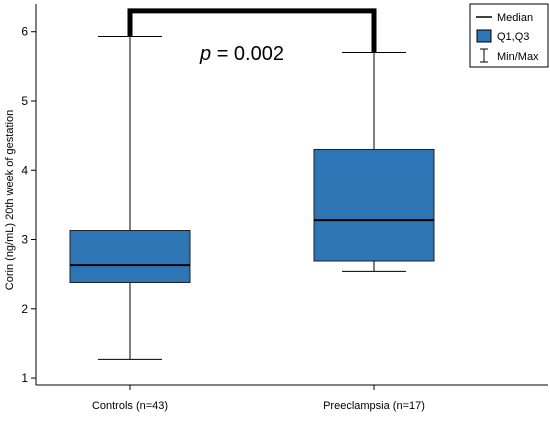 Image resolution: width=550 pixels, height=422 pixels. Describe the element at coordinates (374, 406) in the screenshot. I see `x-tick-label: Preeclampsia (n=17)` at that location.